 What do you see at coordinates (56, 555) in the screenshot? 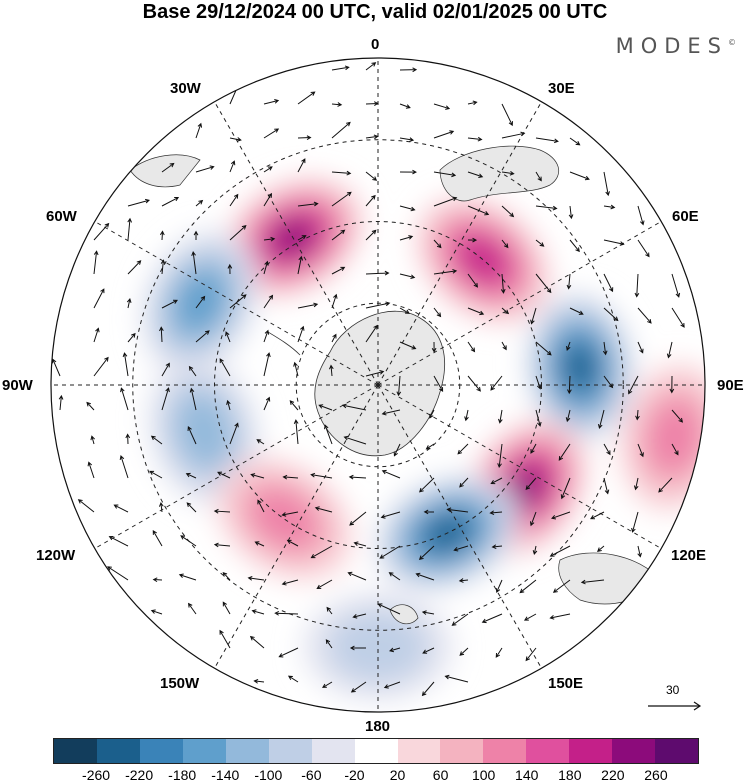
I see `lon-label-120w: 120W` at bounding box center [56, 555].